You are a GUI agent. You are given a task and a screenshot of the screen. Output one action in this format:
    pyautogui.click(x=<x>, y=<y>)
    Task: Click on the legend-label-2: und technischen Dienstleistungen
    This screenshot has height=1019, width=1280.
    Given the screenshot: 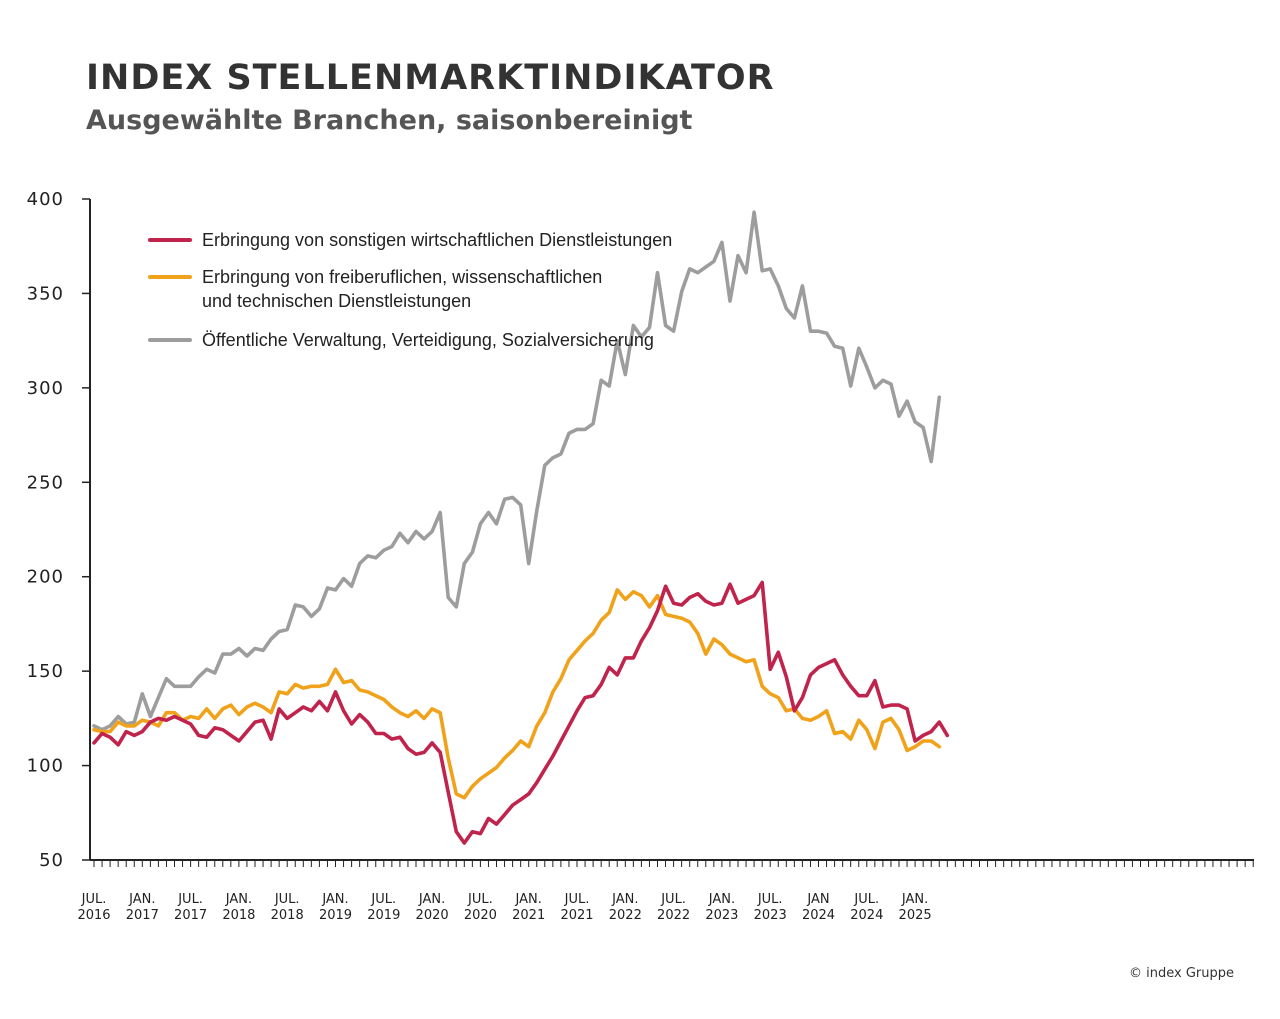 What is the action you would take?
    pyautogui.click(x=336, y=301)
    